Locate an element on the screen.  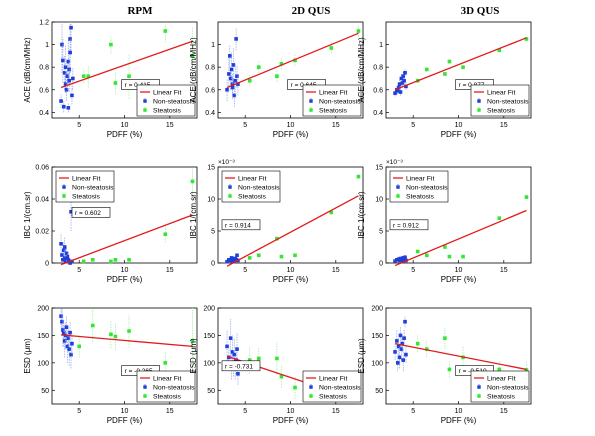
r-label: r = 0.912 is located at coordinates (409, 225).